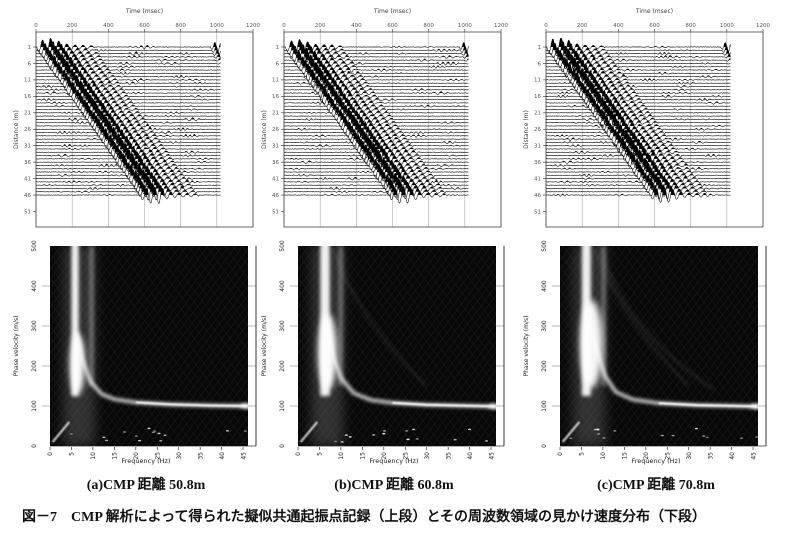 The width and height of the screenshot is (788, 536). I want to click on svg-text: 100, so click(544, 406).